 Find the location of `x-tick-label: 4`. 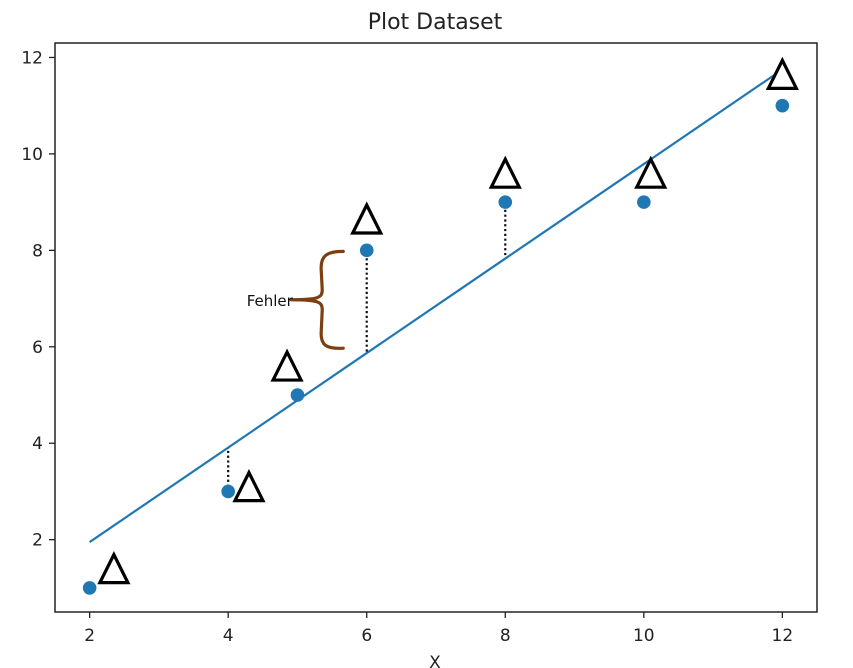

x-tick-label: 4 is located at coordinates (228, 636).